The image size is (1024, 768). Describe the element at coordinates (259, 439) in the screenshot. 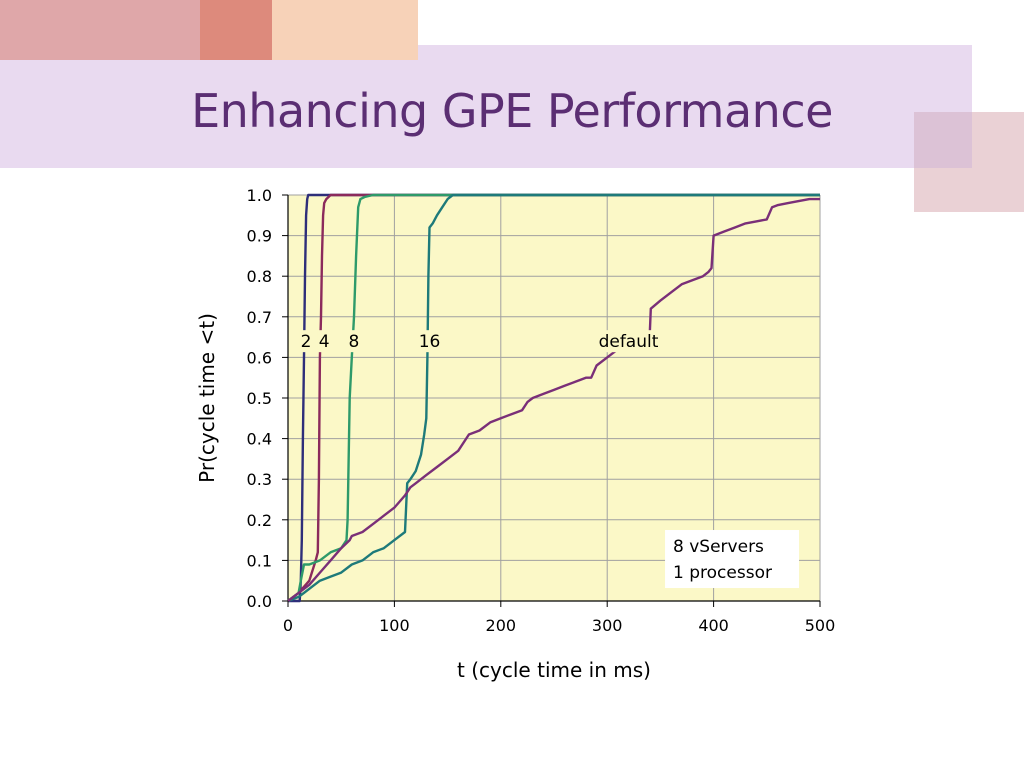

I see `y-tick-label: 0.4` at that location.